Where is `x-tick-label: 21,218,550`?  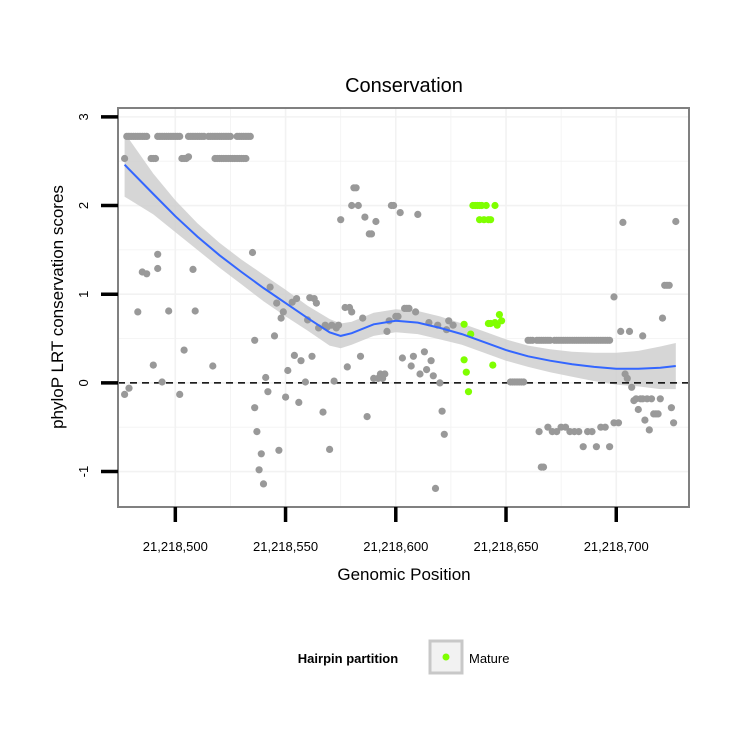
x-tick-label: 21,218,550 is located at coordinates (285, 546).